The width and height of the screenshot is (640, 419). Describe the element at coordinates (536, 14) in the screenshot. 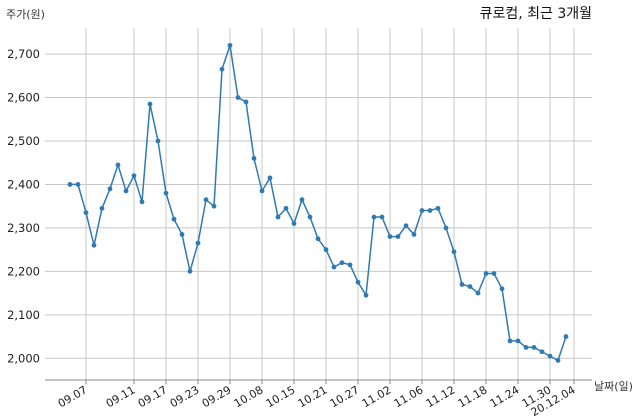

I see `chart-title: 큐로컴, 최근 3개월` at that location.